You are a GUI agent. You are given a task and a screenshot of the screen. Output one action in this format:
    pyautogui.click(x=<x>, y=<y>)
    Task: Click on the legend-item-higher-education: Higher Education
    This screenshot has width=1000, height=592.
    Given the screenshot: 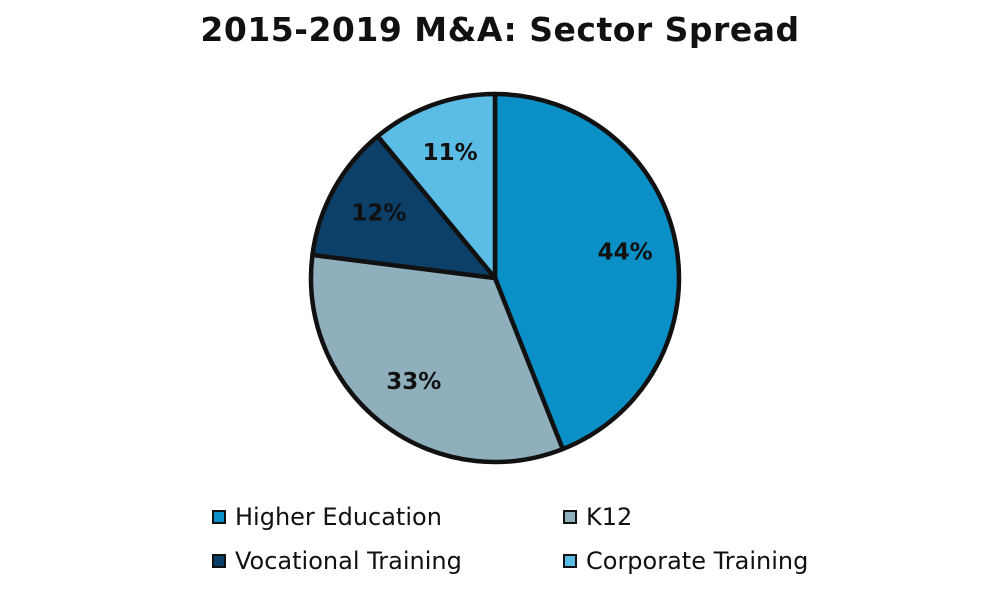 What is the action you would take?
    pyautogui.click(x=327, y=517)
    